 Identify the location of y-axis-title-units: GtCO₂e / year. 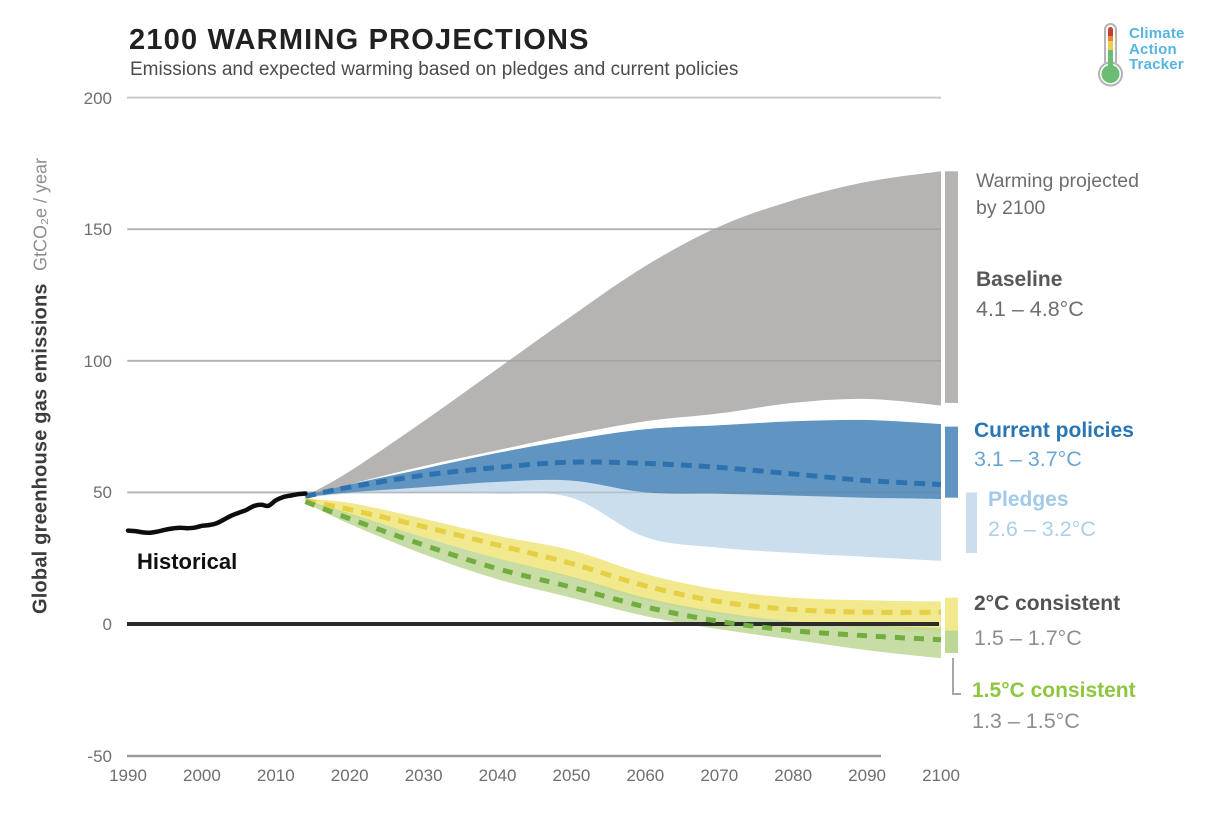
(40, 215).